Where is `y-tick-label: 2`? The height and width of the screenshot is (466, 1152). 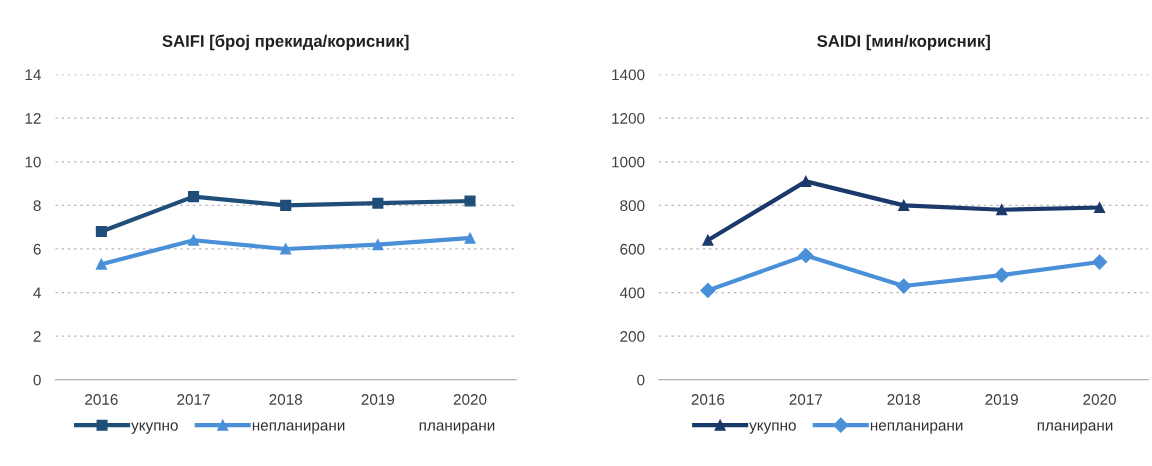
y-tick-label: 2 is located at coordinates (37, 336).